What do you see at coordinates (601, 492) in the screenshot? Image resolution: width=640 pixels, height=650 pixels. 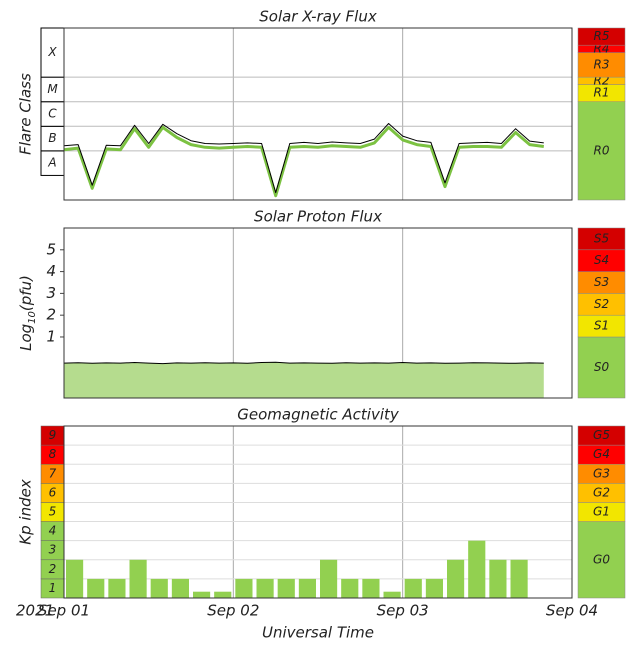 I see `scale-label: G2` at bounding box center [601, 492].